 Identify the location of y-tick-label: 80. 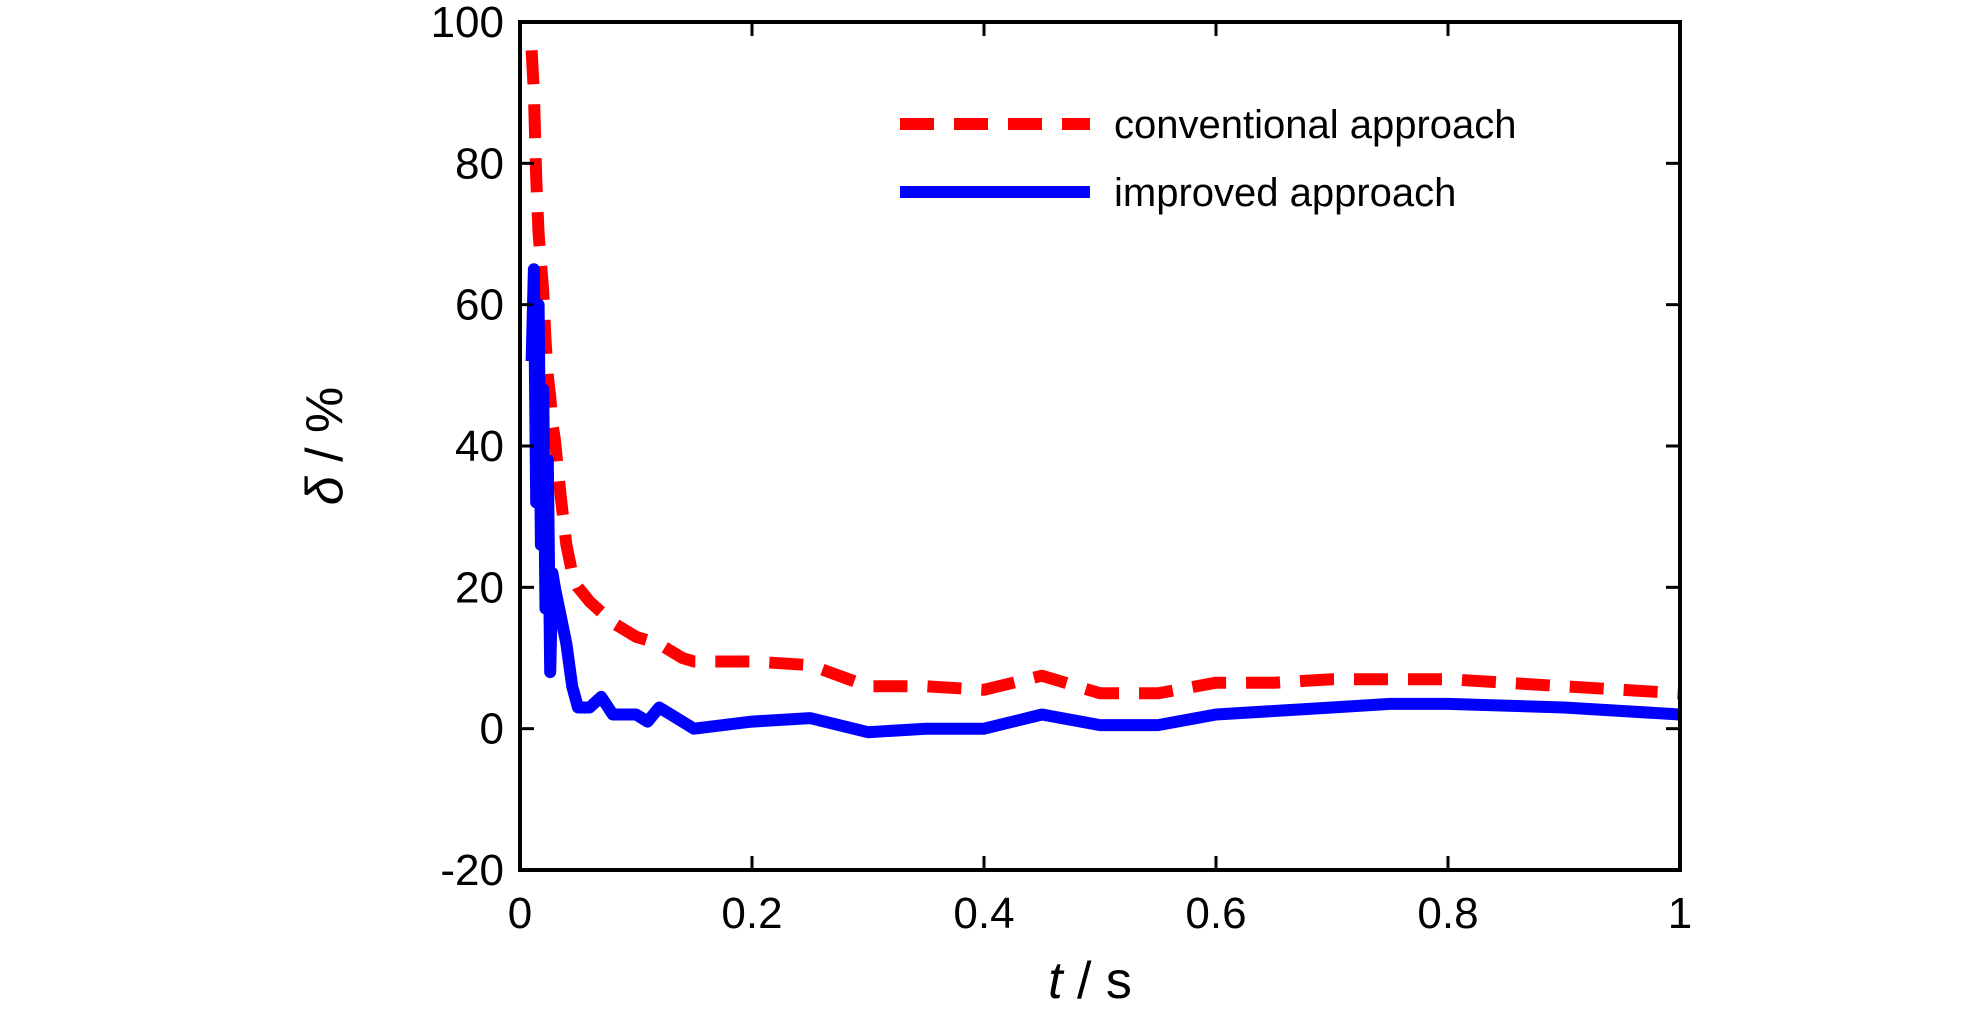
(479, 163).